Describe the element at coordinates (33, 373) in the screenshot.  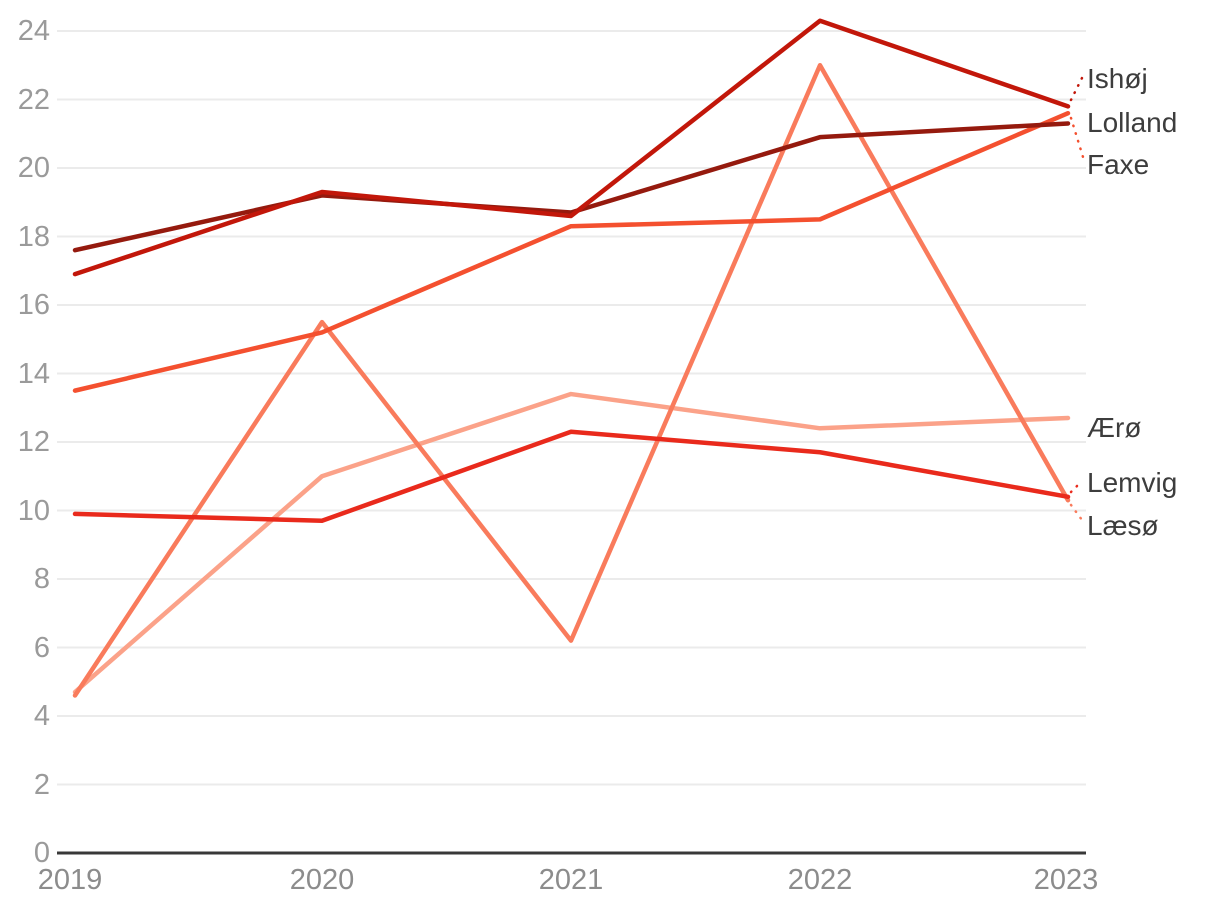
I see `y-tick-label: 14` at that location.